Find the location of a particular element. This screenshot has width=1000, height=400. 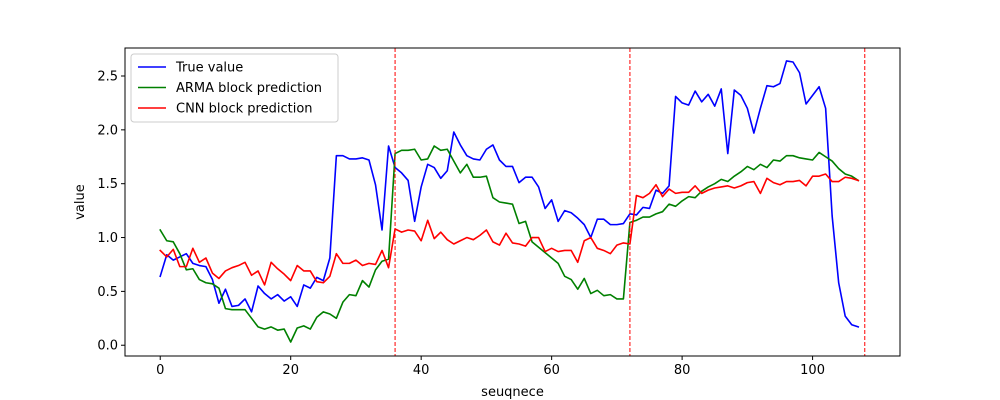

y-tick-label: 0.0 is located at coordinates (107, 346).